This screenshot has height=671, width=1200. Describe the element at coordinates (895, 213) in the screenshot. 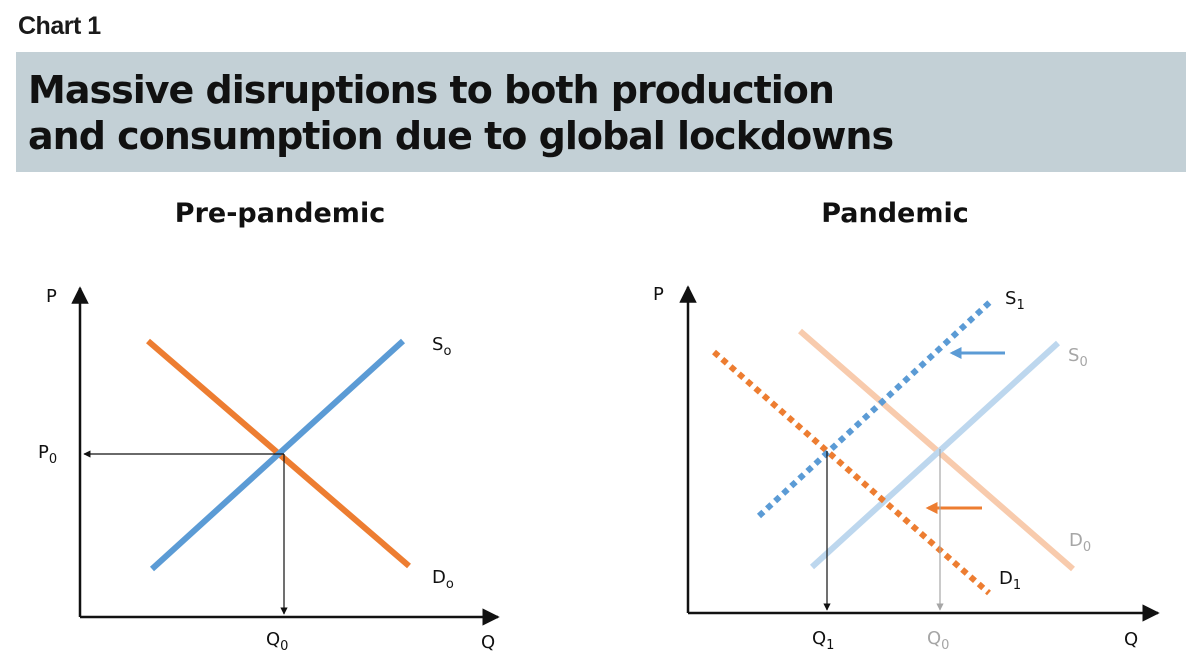

I see `pandemic-title: Pandemic` at that location.